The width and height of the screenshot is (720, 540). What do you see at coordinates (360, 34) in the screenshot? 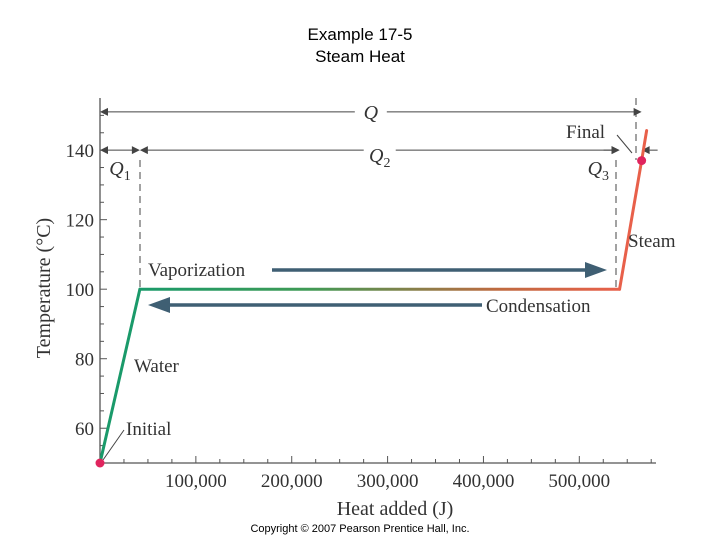
I see `slide-title-line-1: Example 17-5` at bounding box center [360, 34].